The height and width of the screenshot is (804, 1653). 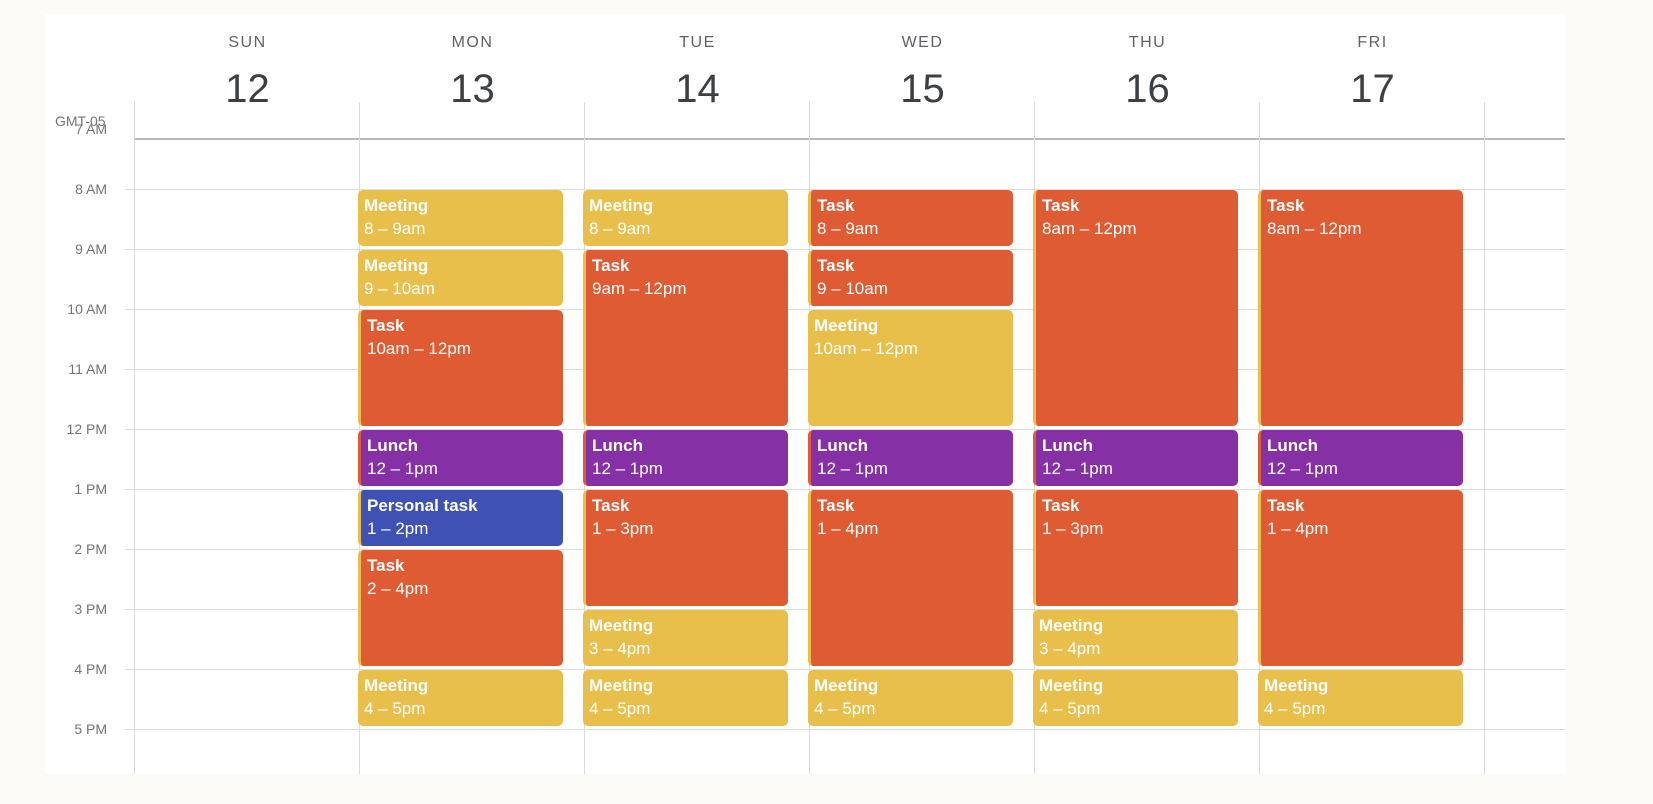 What do you see at coordinates (134, 438) in the screenshot?
I see `column-divider` at bounding box center [134, 438].